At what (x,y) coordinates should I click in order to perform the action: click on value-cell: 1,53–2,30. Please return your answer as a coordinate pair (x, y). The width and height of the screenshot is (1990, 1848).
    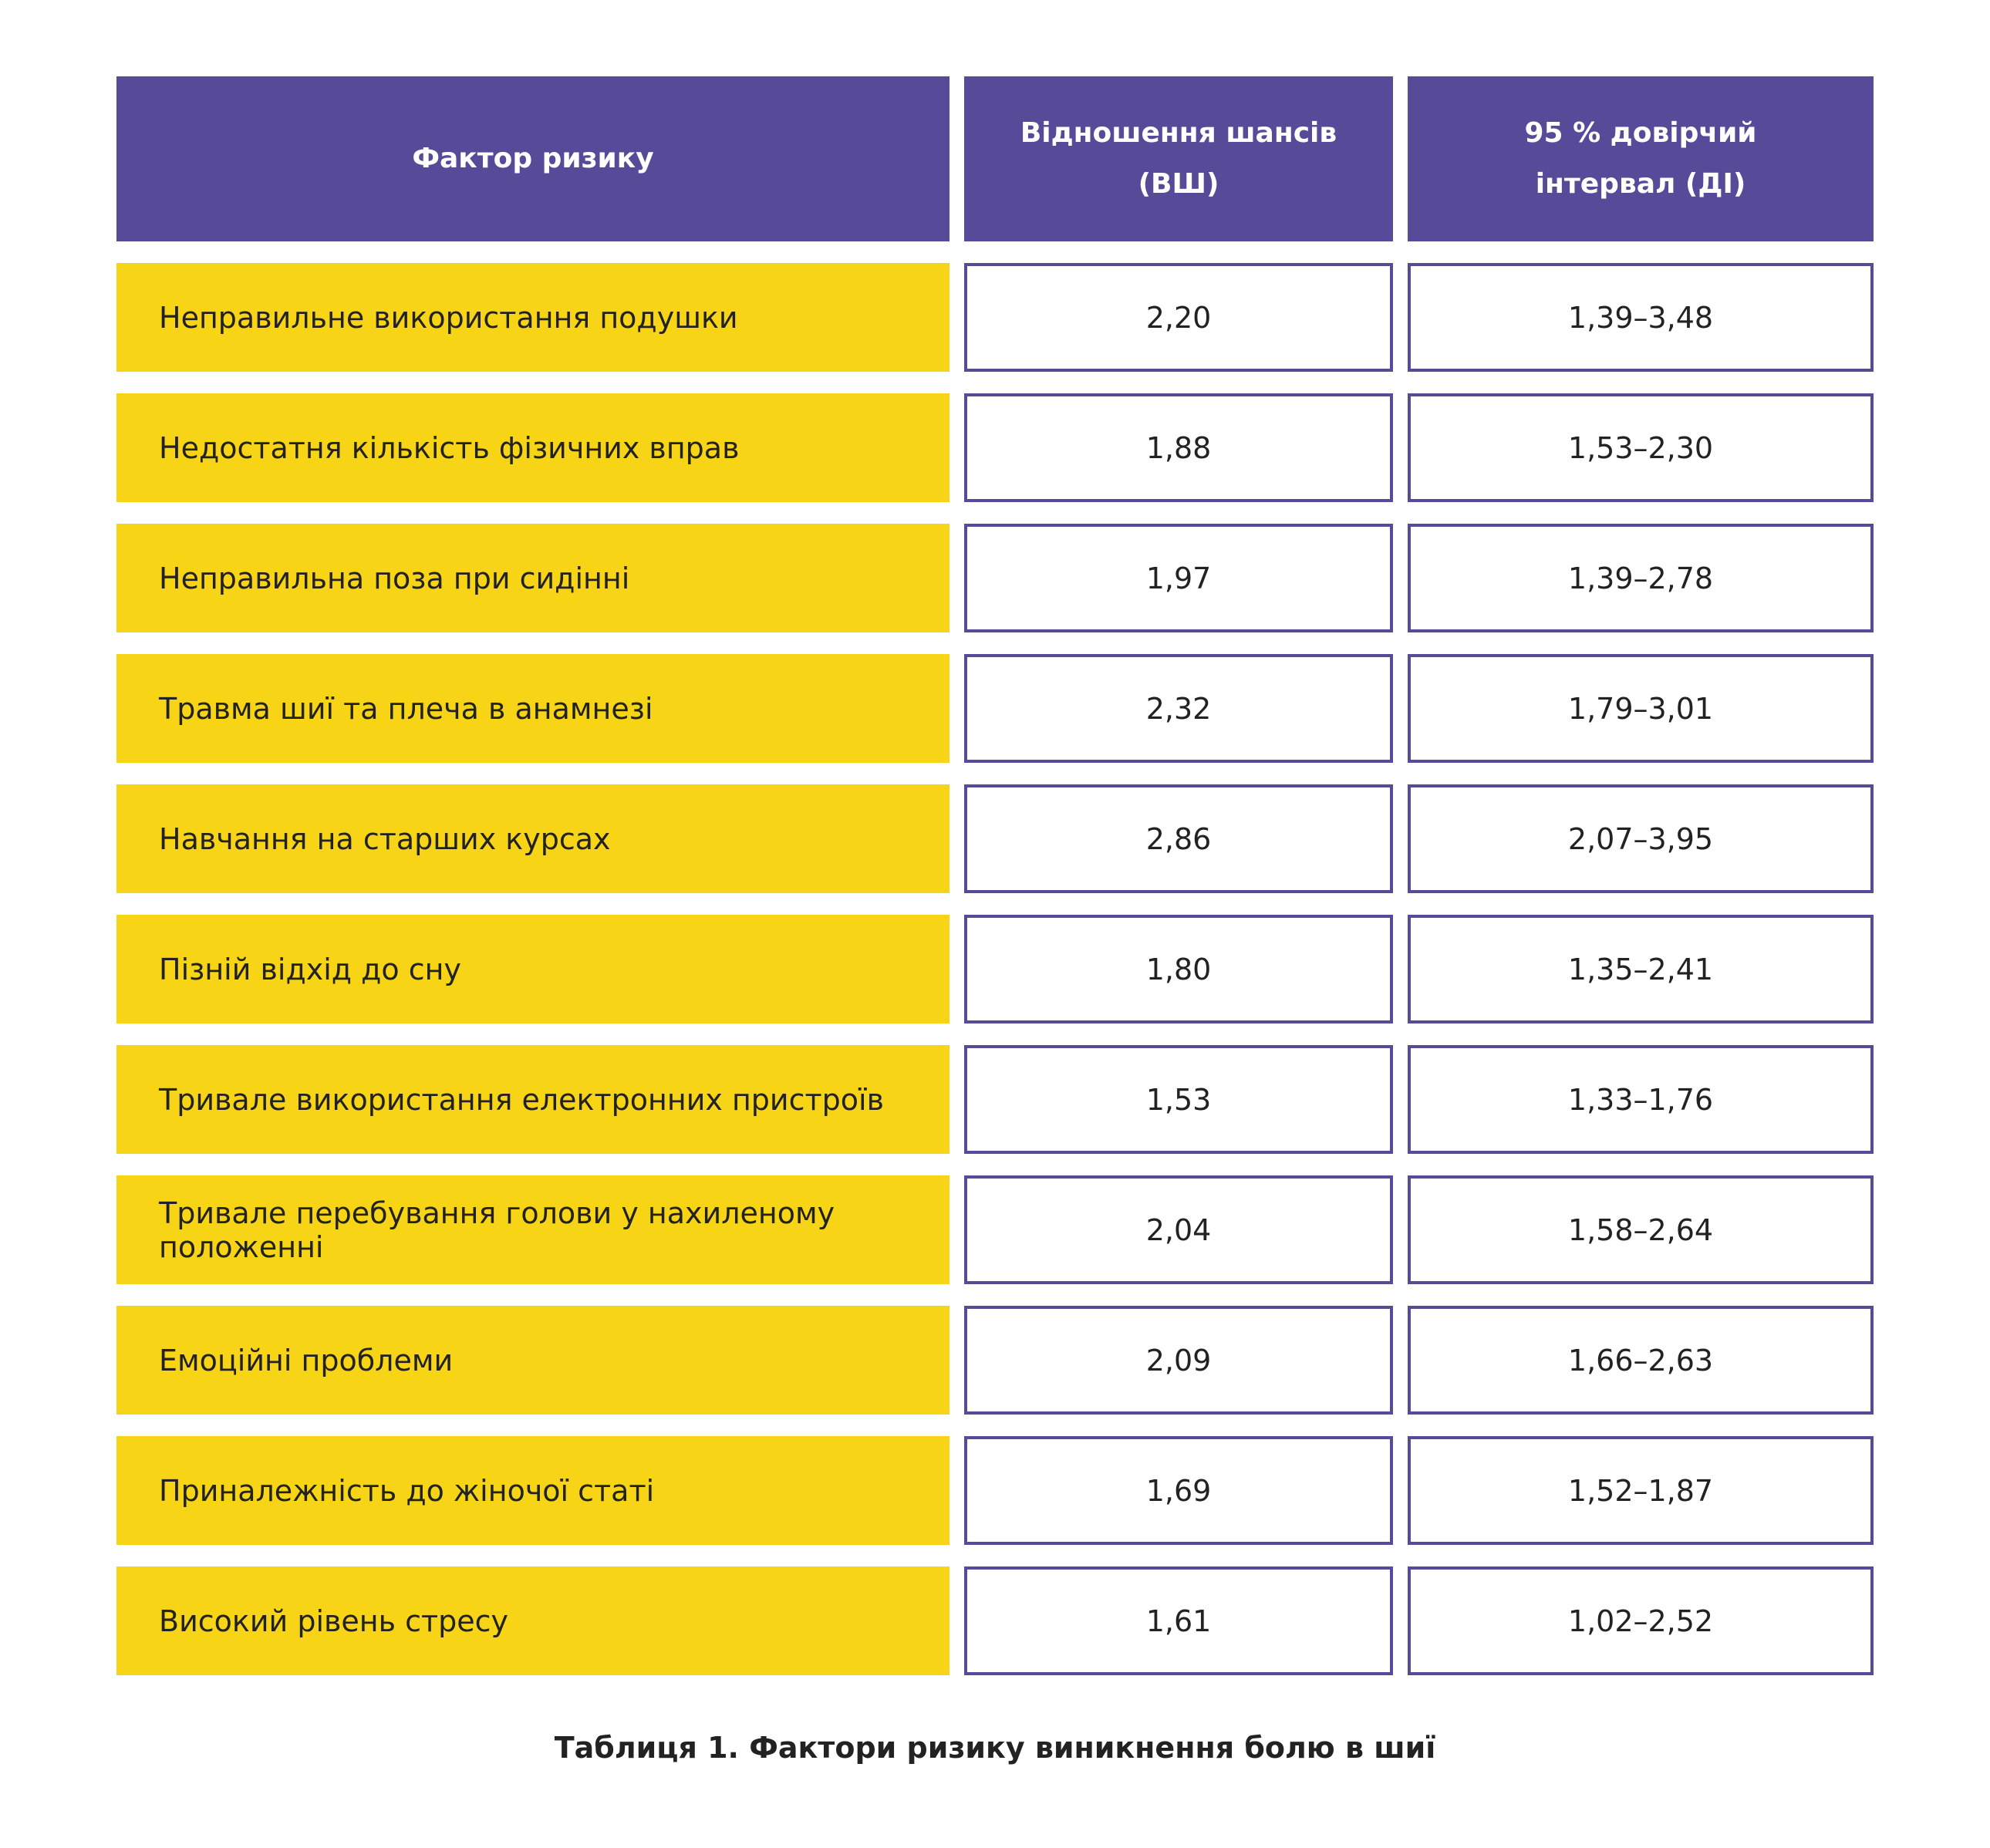
    Looking at the image, I should click on (1641, 447).